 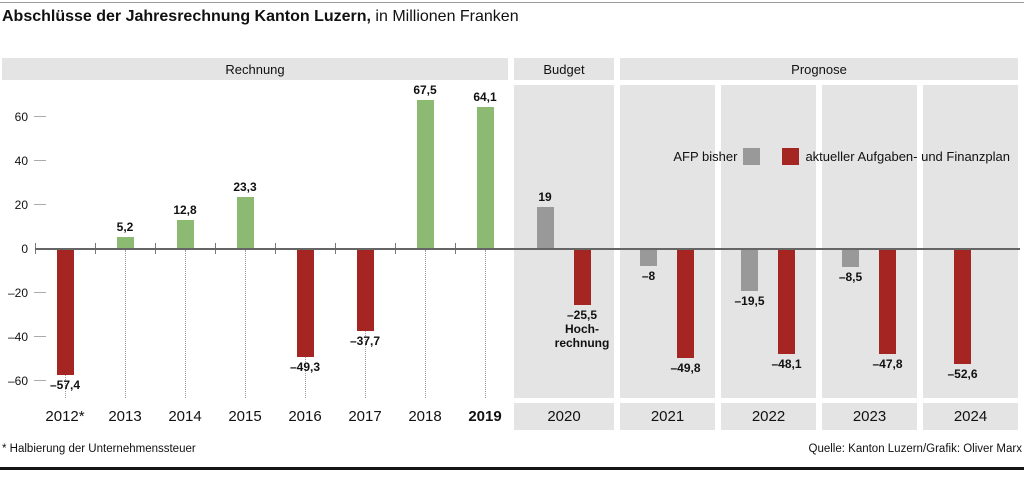 I want to click on legend-label-plan: aktueller Aufgaben- und Finanzplan, so click(x=907, y=156).